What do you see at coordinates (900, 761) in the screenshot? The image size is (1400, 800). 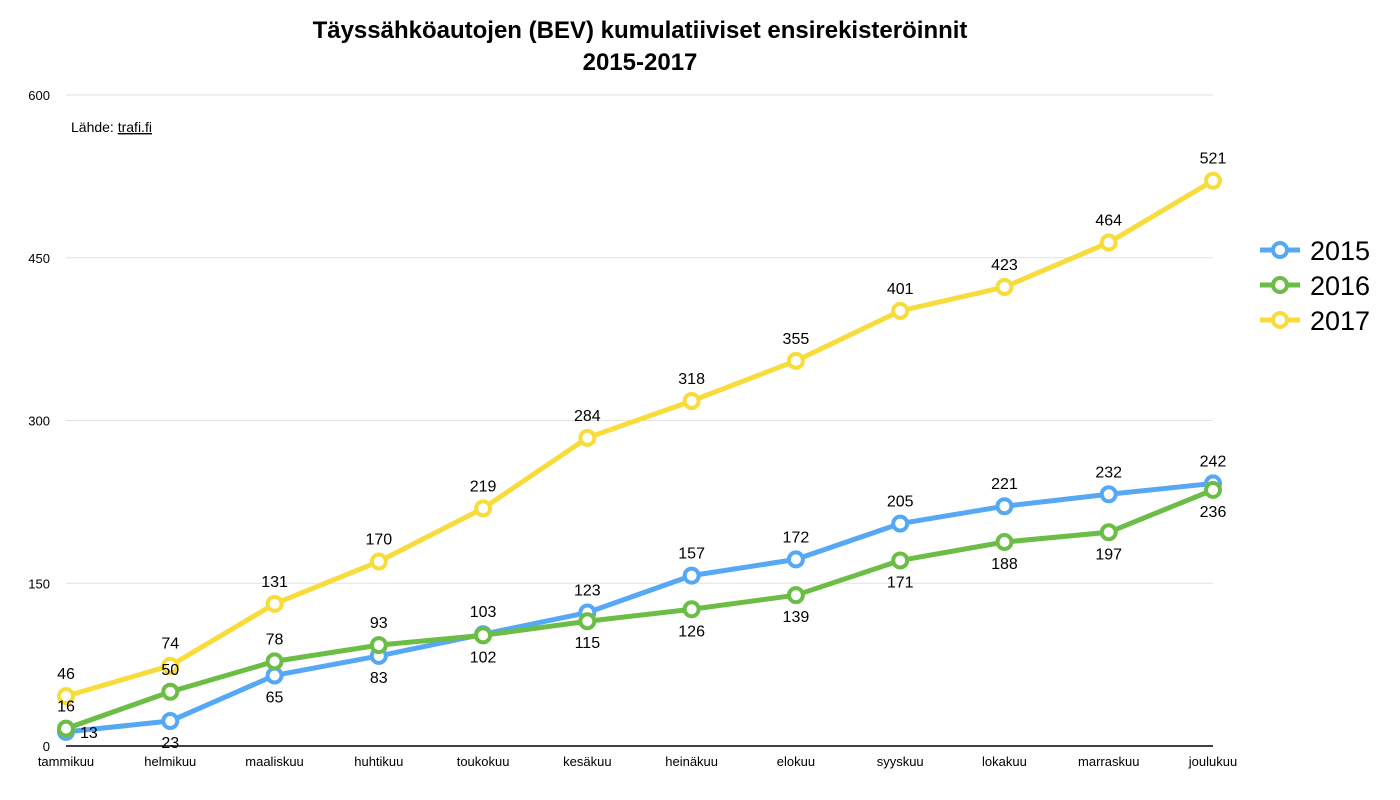 I see `x-tick-label: syyskuu` at bounding box center [900, 761].